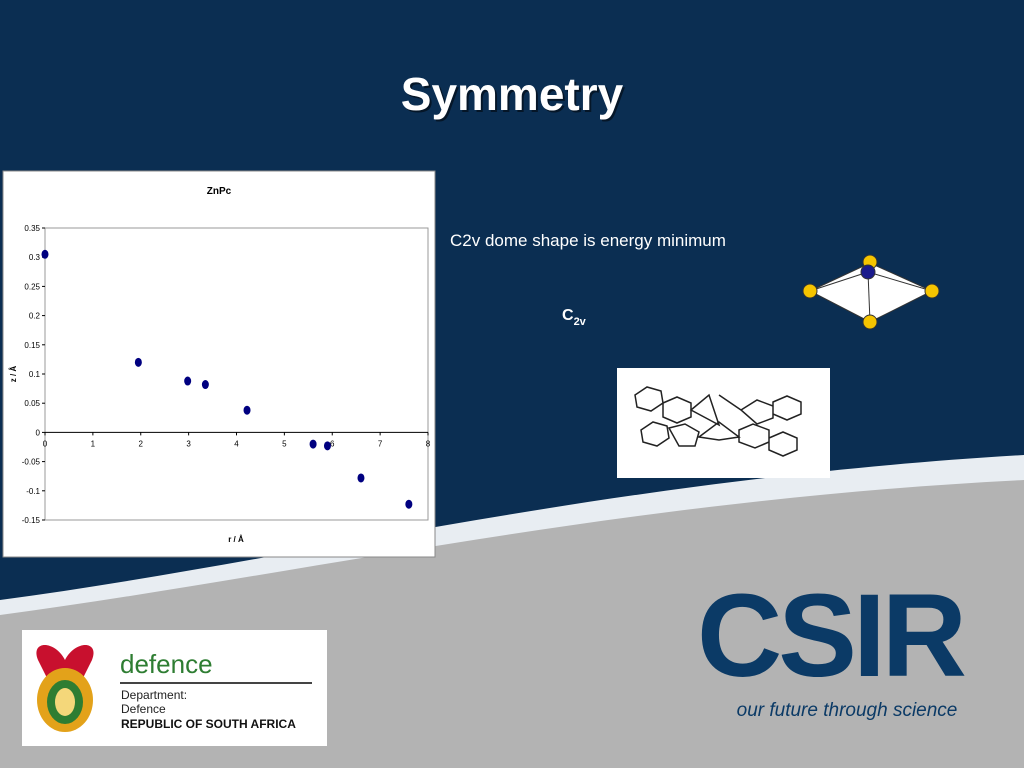  What do you see at coordinates (208, 724) in the screenshot?
I see `defence-line3: REPUBLIC OF SOUTH AFRICA` at bounding box center [208, 724].